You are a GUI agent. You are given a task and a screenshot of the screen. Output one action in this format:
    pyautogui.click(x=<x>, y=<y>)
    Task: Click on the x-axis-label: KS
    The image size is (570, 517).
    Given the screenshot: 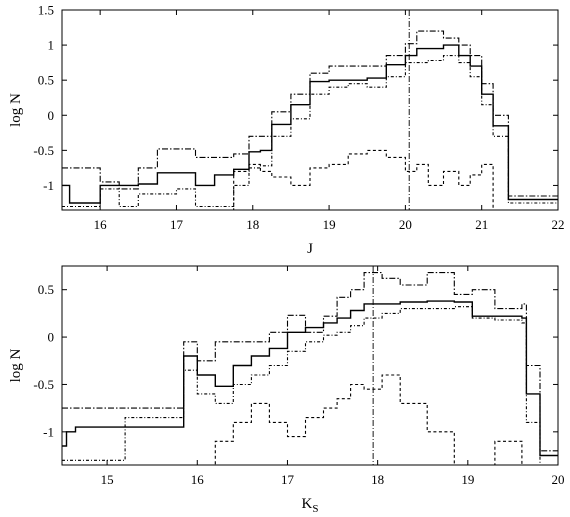 What is the action you would take?
    pyautogui.click(x=310, y=505)
    